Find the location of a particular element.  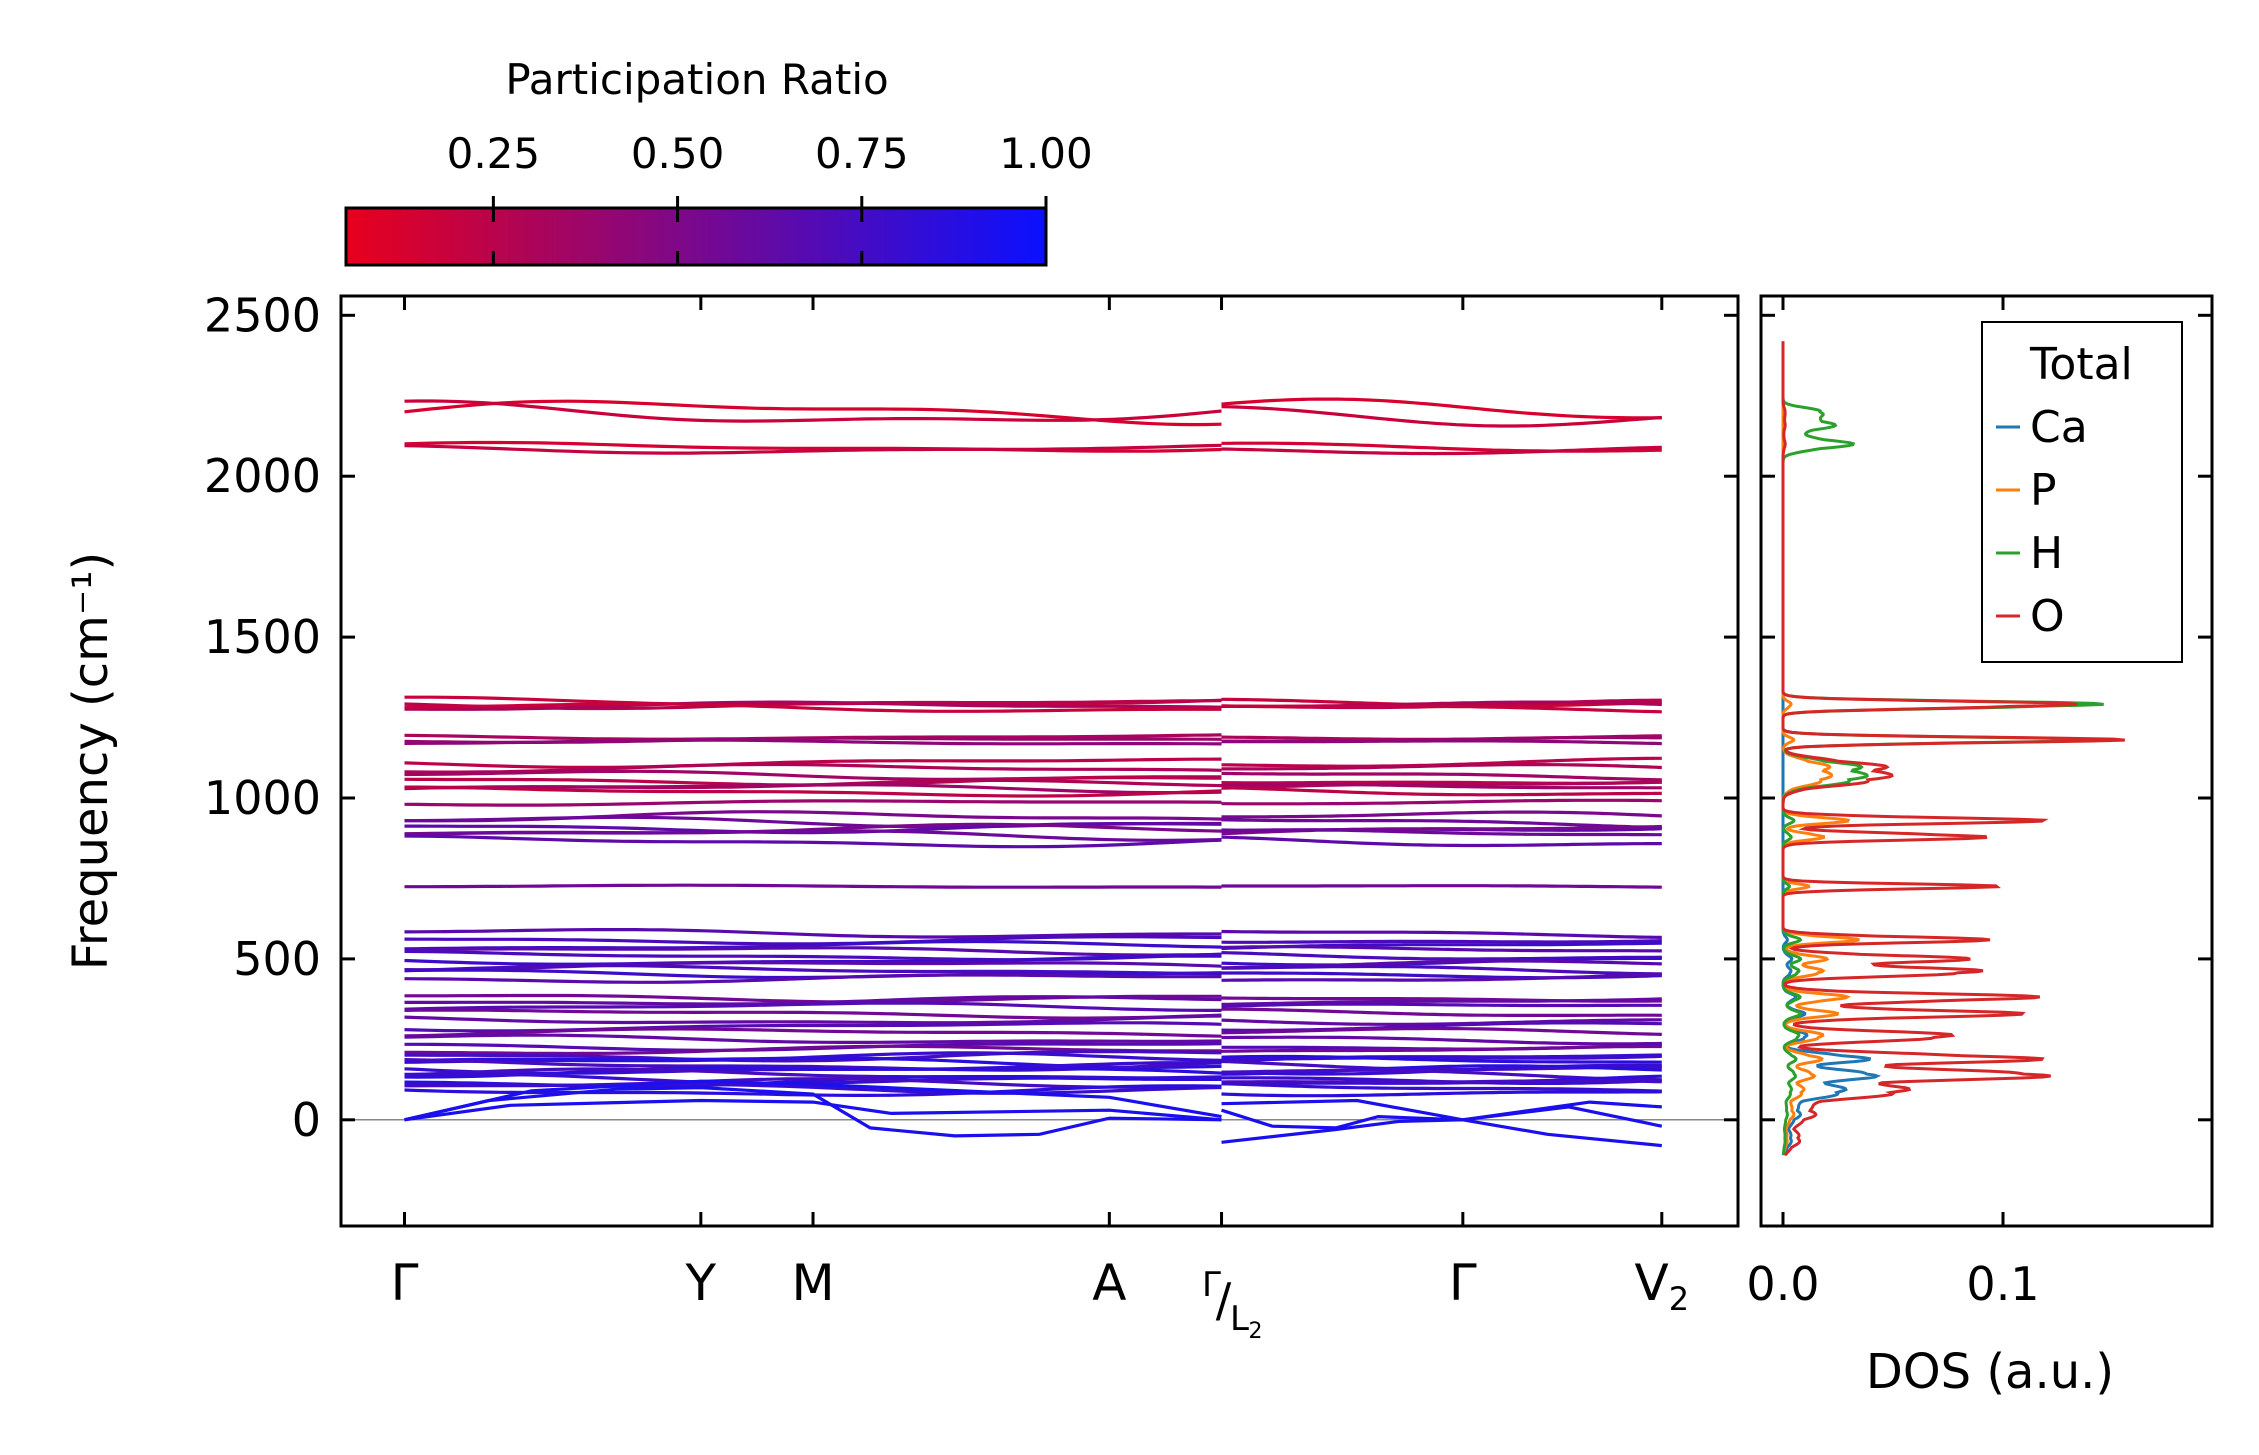

legend-box is located at coordinates (2082, 492).